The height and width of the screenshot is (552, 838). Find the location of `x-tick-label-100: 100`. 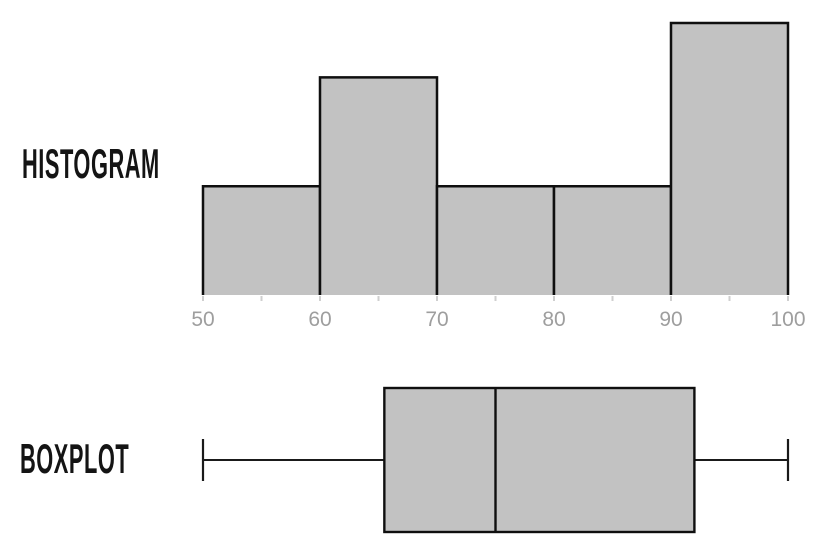

x-tick-label-100: 100 is located at coordinates (787, 319).